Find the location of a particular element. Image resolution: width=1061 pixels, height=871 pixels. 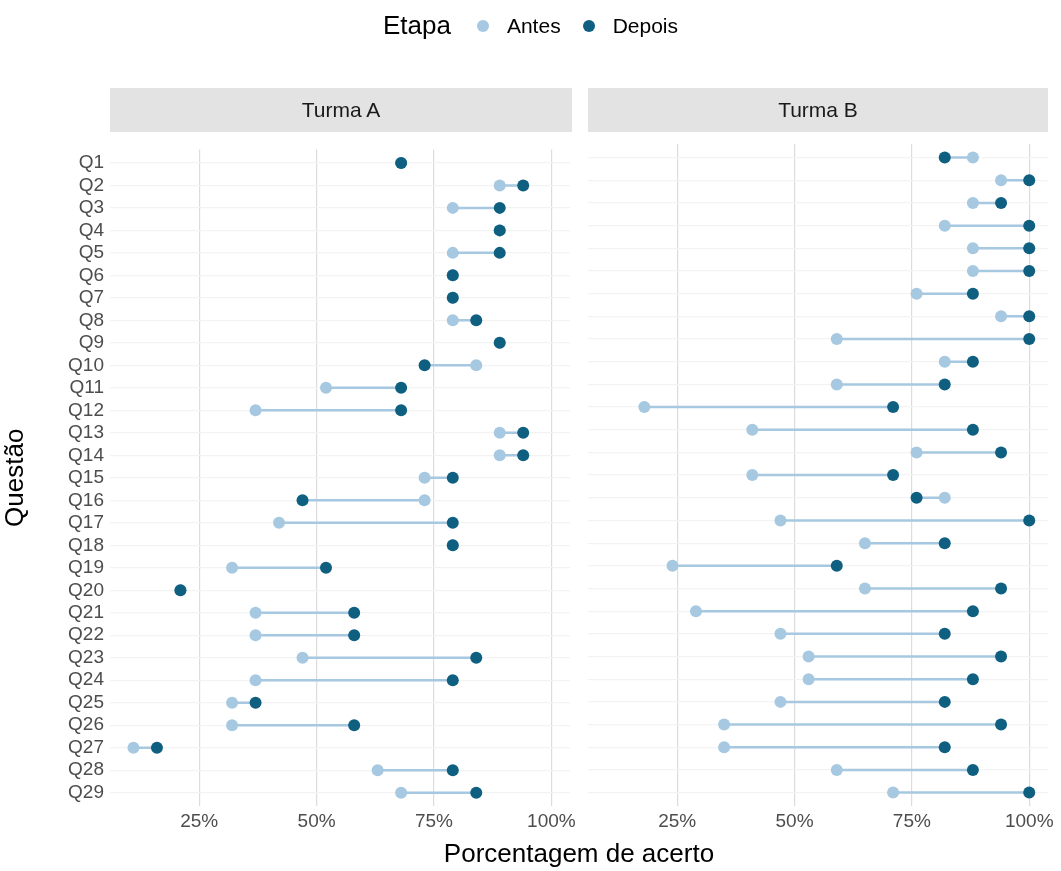

y-tick-label: Q2 is located at coordinates (91, 184).